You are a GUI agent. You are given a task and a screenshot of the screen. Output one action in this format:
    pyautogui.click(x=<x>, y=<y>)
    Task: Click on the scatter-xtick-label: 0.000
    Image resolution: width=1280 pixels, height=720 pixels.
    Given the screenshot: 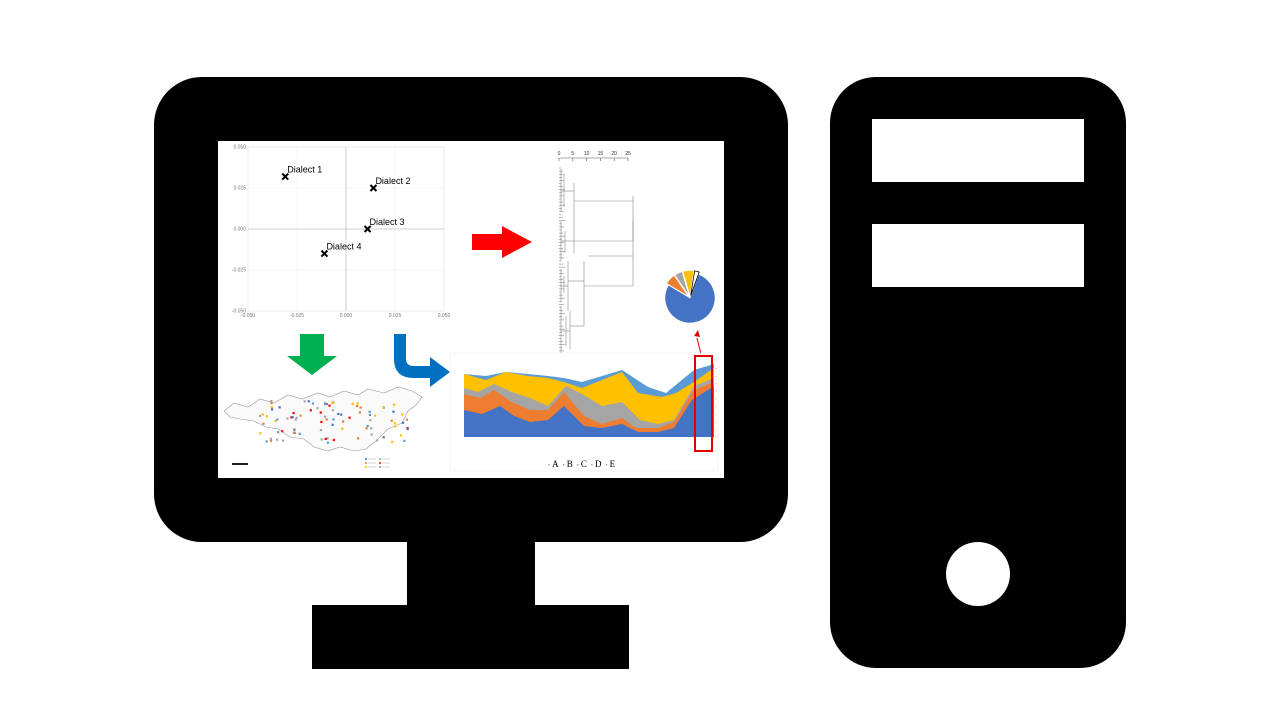 What is the action you would take?
    pyautogui.click(x=346, y=316)
    